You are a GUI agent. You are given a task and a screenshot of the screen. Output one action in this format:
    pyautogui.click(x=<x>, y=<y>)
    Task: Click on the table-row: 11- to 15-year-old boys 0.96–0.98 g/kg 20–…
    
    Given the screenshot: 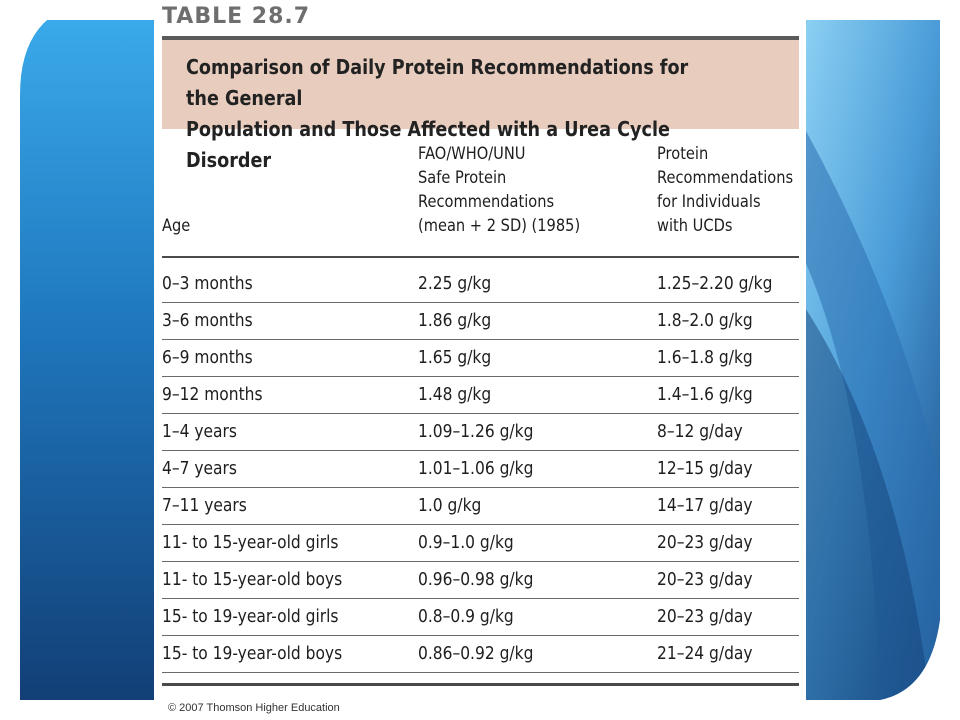 What is the action you would take?
    pyautogui.click(x=480, y=580)
    